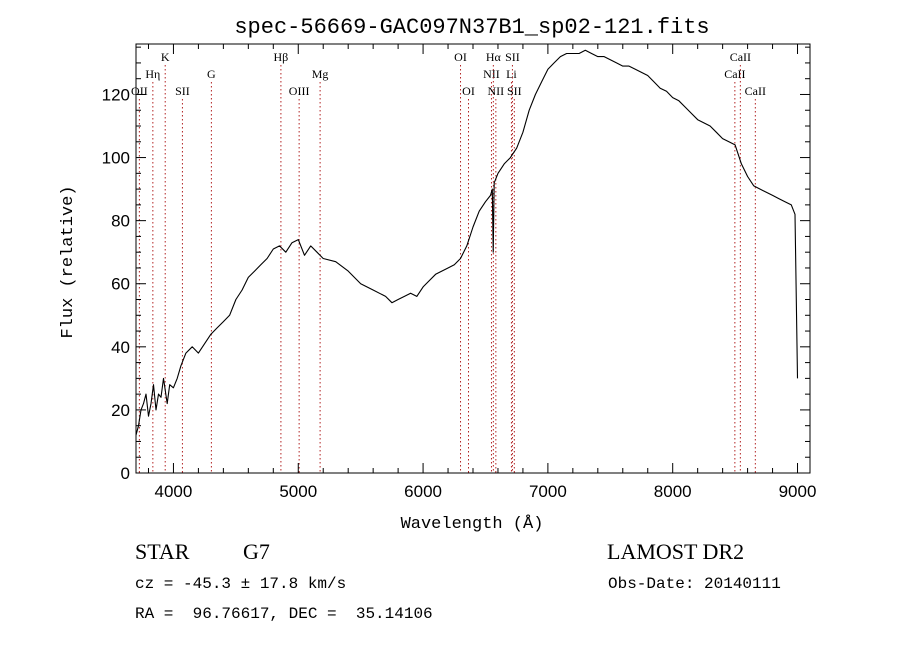  I want to click on x-tick-label: 4000, so click(174, 491).